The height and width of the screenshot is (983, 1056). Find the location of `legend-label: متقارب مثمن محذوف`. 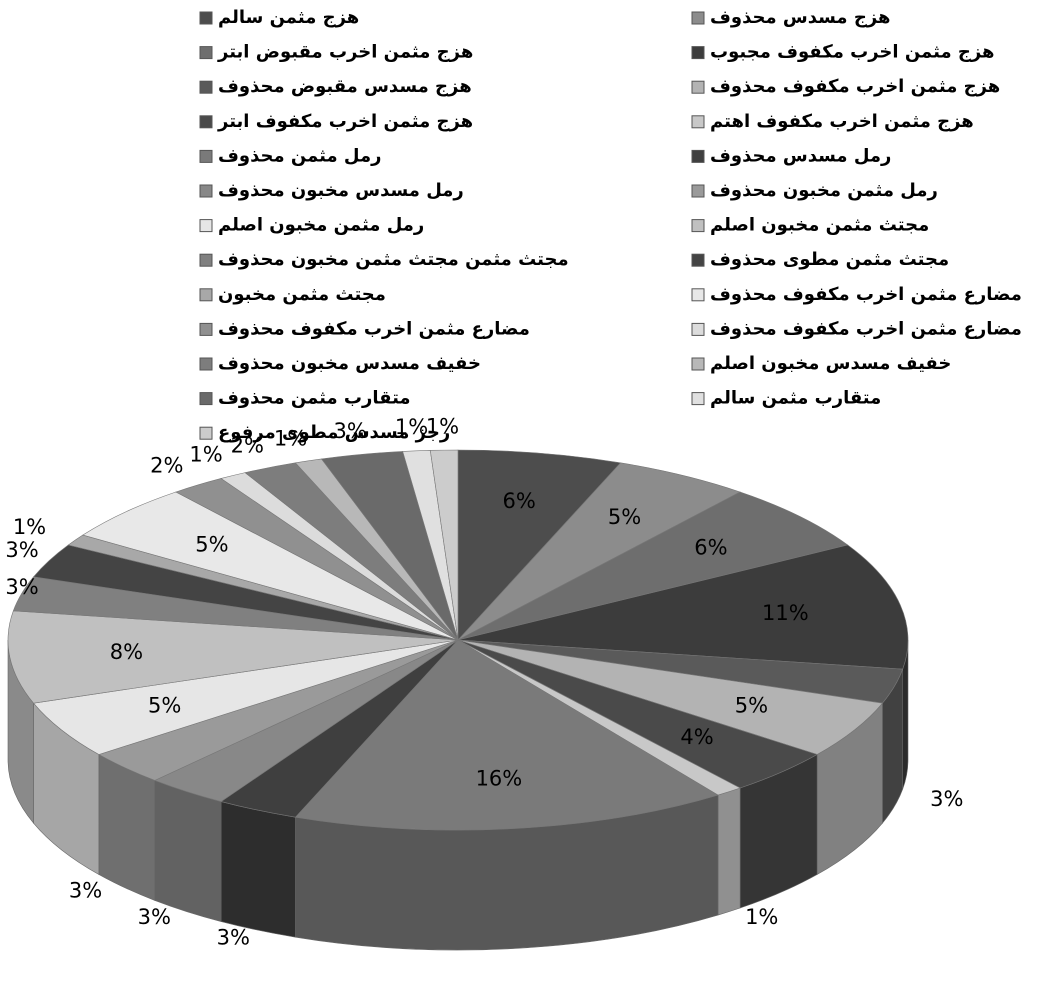

legend-label: متقارب مثمن محذوف is located at coordinates (314, 398).